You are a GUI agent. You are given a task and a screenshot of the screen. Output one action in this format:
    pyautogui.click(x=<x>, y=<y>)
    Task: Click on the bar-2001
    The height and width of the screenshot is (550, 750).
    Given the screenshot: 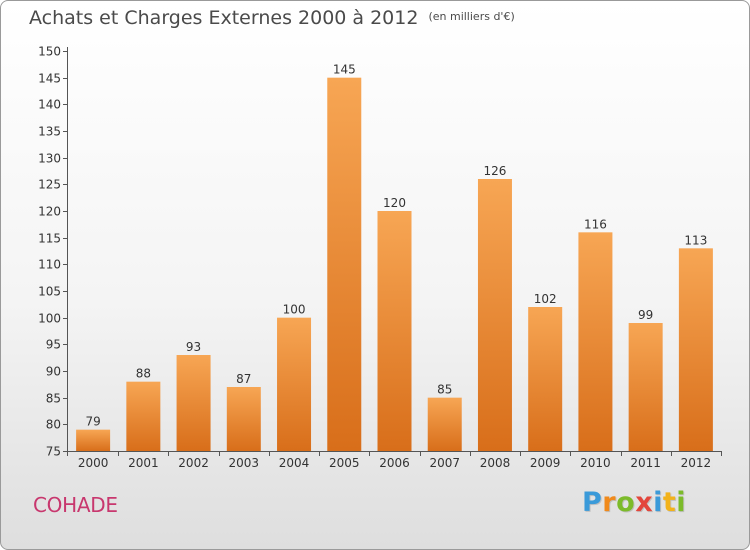 What is the action you would take?
    pyautogui.click(x=143, y=416)
    